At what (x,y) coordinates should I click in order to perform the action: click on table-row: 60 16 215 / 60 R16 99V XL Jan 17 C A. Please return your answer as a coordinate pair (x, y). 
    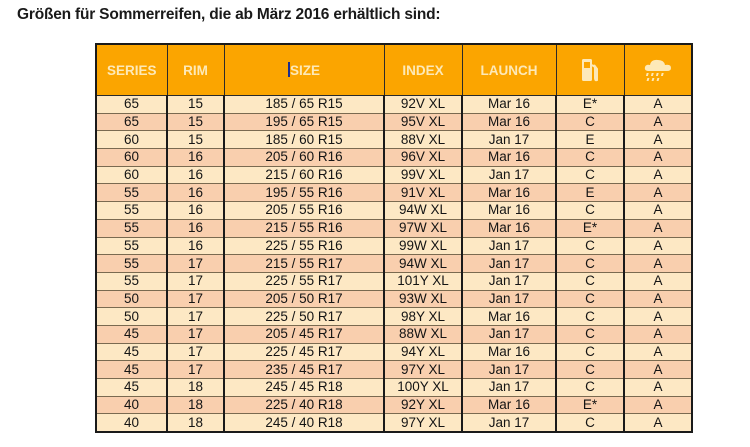
    Looking at the image, I should click on (394, 174).